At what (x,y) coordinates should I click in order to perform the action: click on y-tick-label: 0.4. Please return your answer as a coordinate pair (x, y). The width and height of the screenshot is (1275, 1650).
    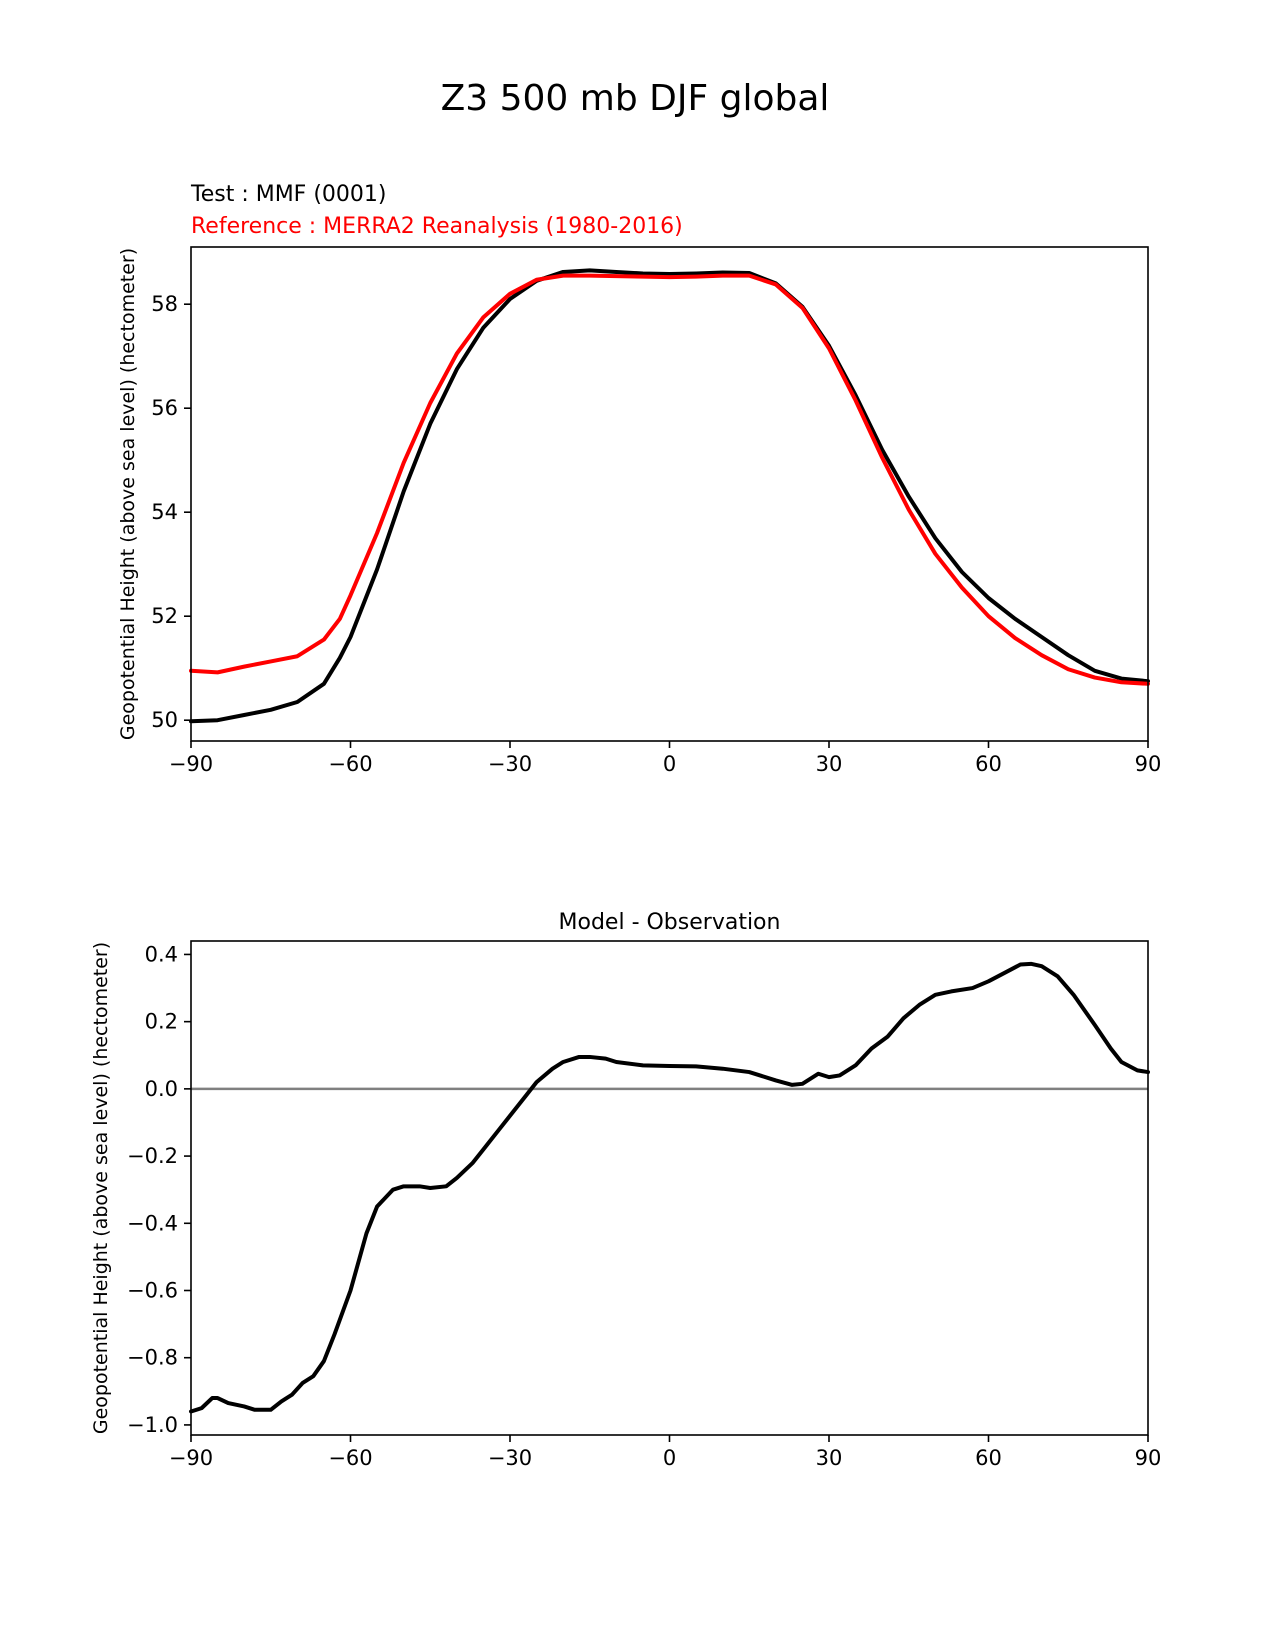
    Looking at the image, I should click on (161, 954).